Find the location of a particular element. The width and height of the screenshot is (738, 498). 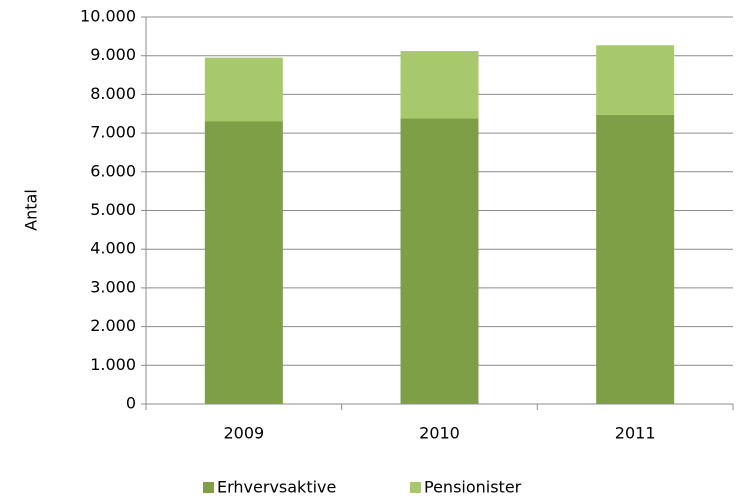

y-tick-label: 0 is located at coordinates (131, 403).